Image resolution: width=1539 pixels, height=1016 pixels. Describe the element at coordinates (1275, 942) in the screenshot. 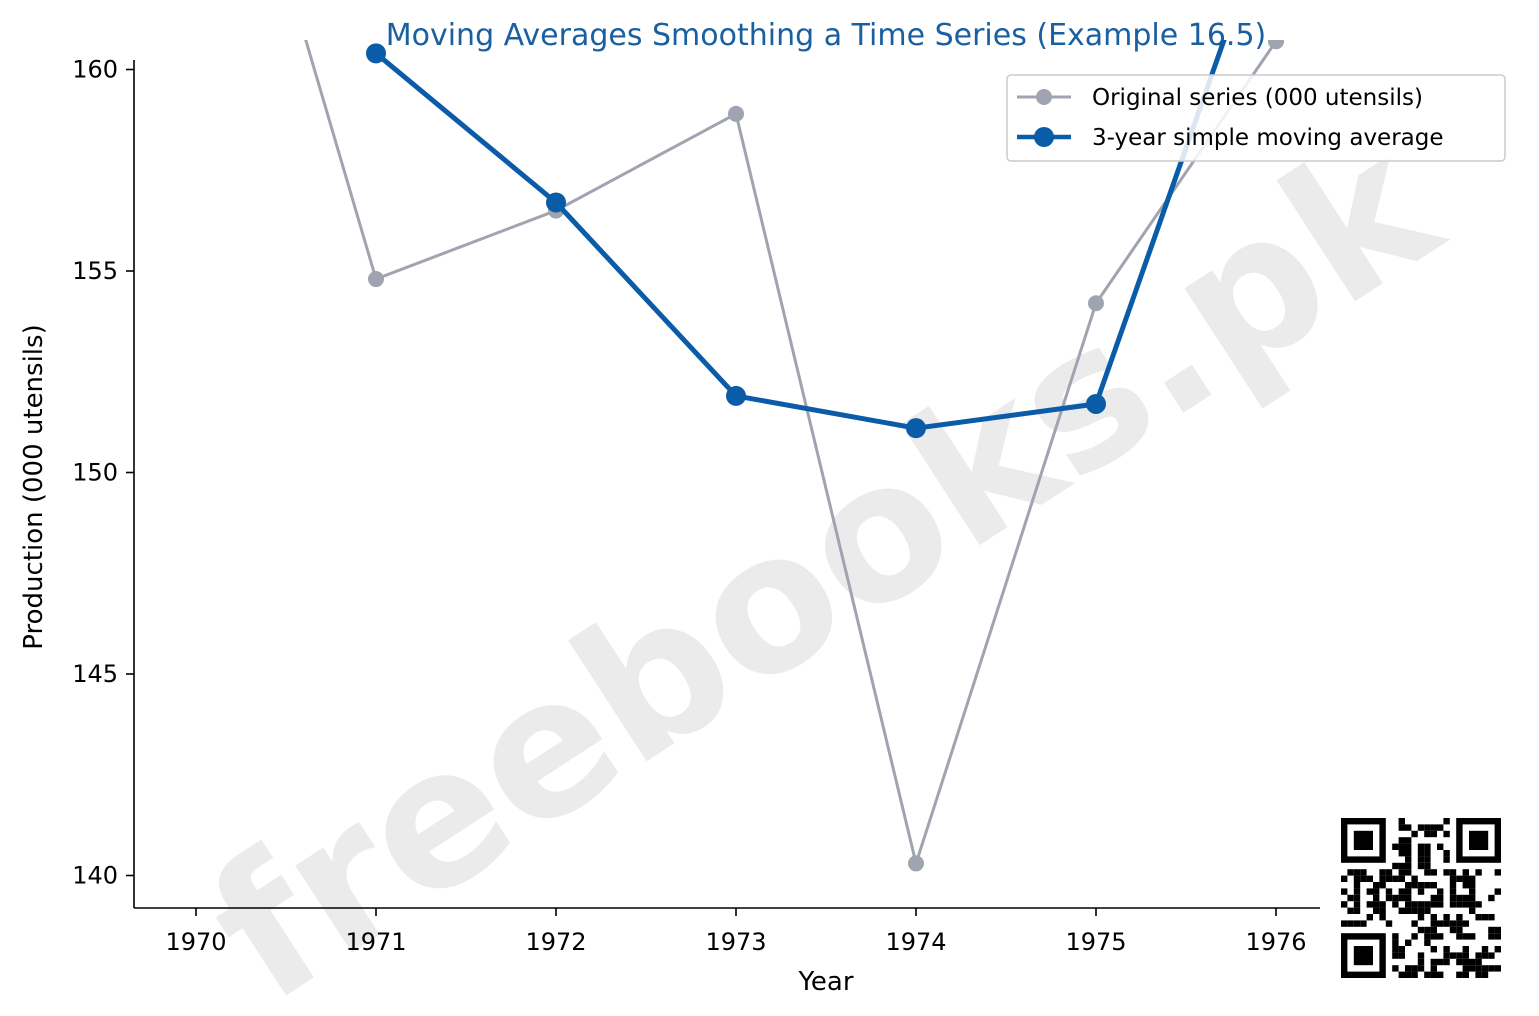

I see `x-tick-label: 1976` at that location.